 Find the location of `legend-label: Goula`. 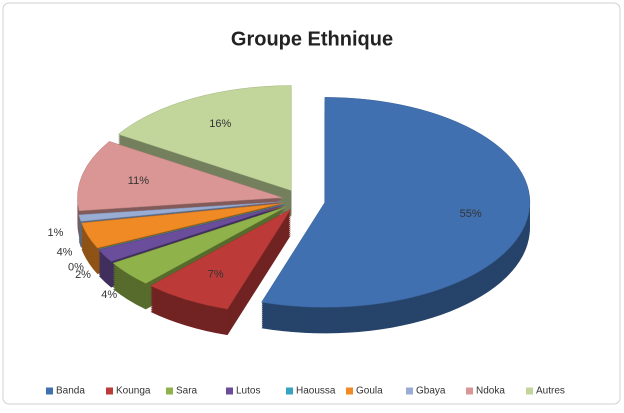

legend-label: Goula is located at coordinates (369, 391).